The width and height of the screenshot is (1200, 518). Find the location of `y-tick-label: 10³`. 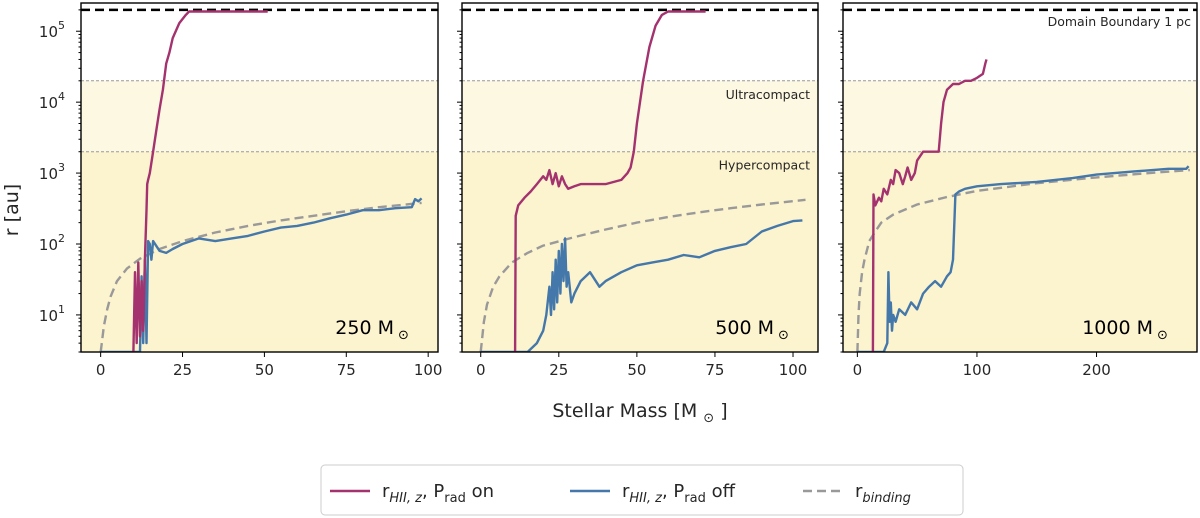

y-tick-label: 10³ is located at coordinates (52, 172).